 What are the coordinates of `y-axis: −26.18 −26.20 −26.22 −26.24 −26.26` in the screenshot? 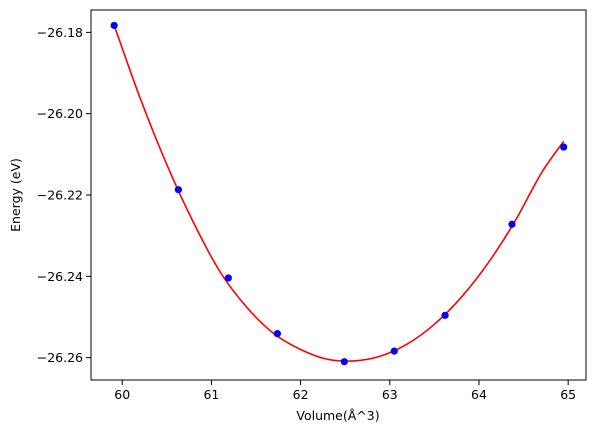 It's located at (64, 195).